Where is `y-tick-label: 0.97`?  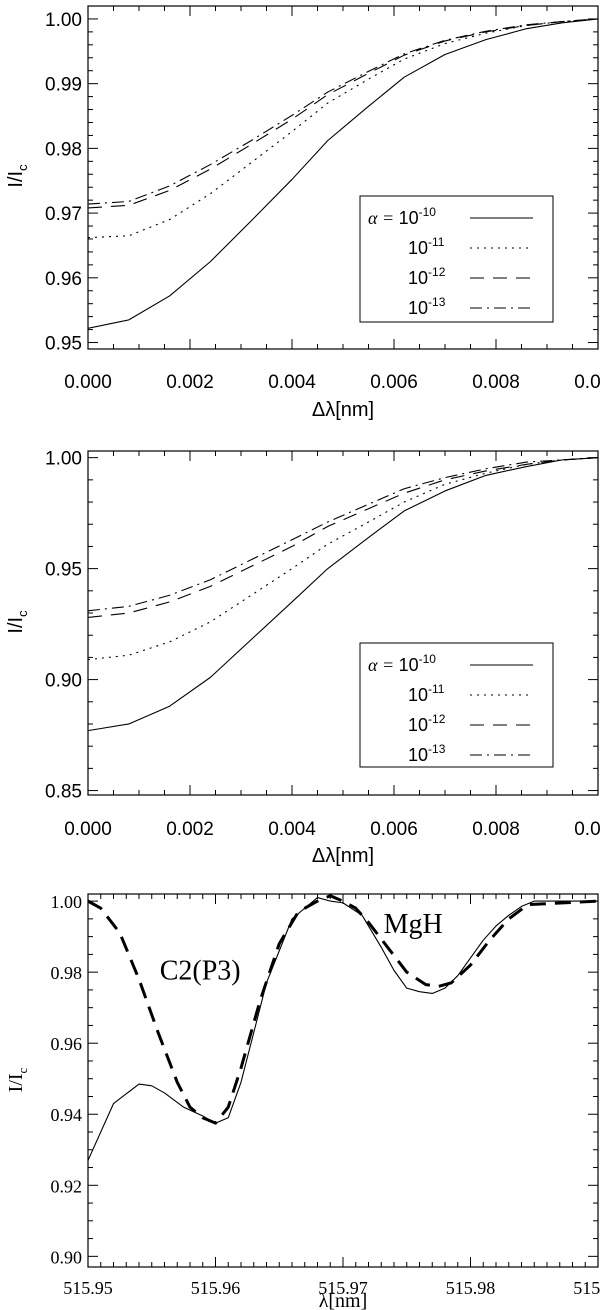
y-tick-label: 0.97 is located at coordinates (63, 214).